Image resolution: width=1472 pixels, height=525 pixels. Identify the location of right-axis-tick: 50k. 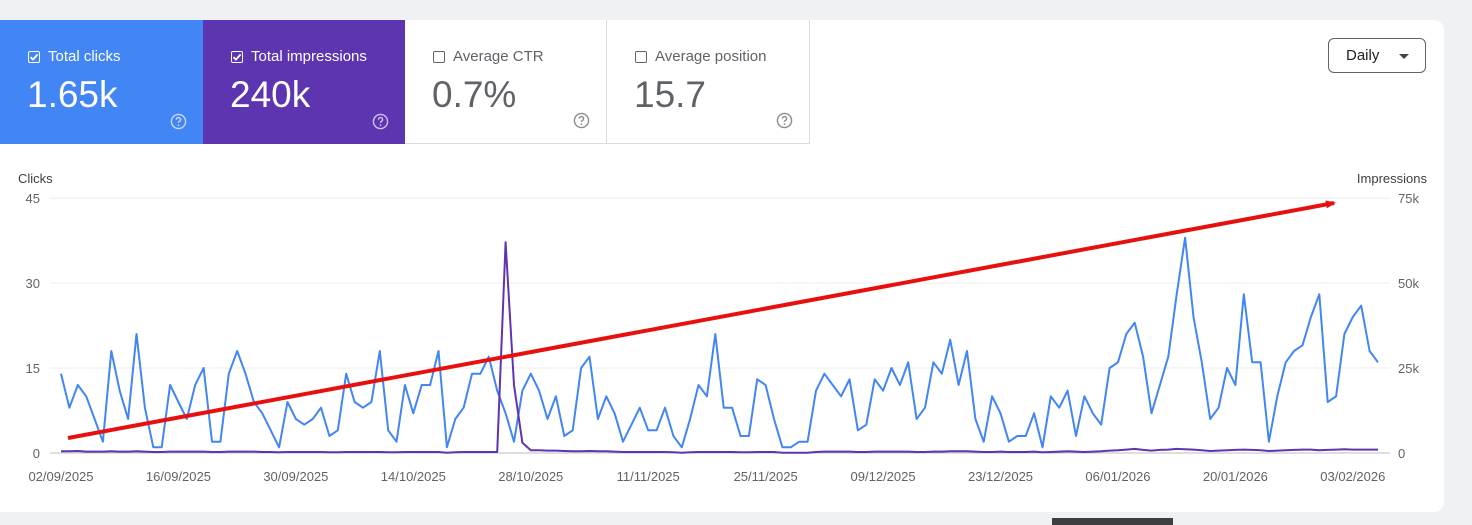
(1408, 283).